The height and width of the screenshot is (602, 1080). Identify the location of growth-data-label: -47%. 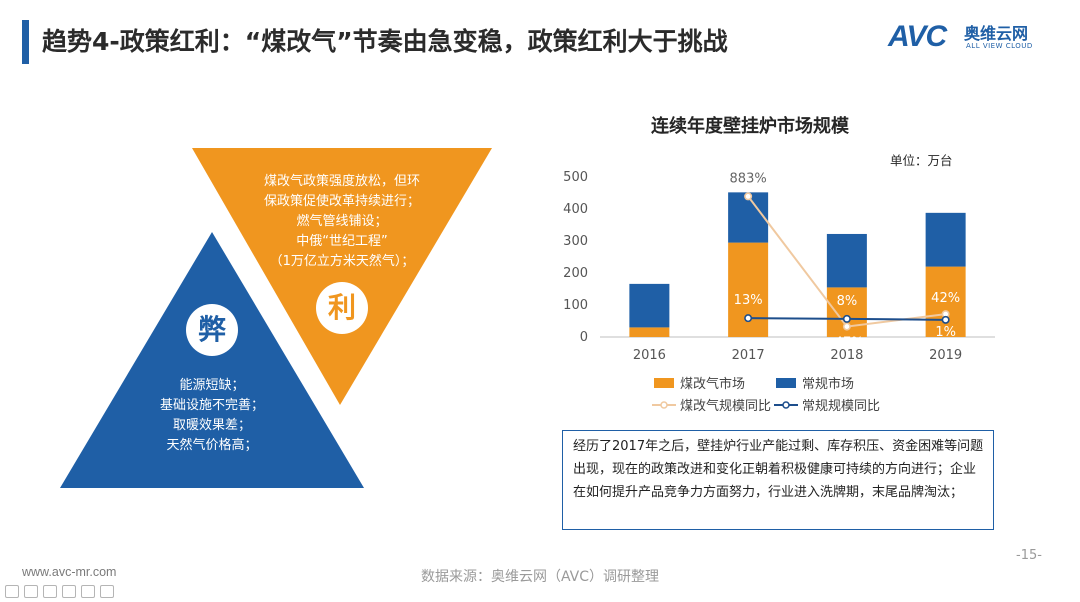
(847, 343).